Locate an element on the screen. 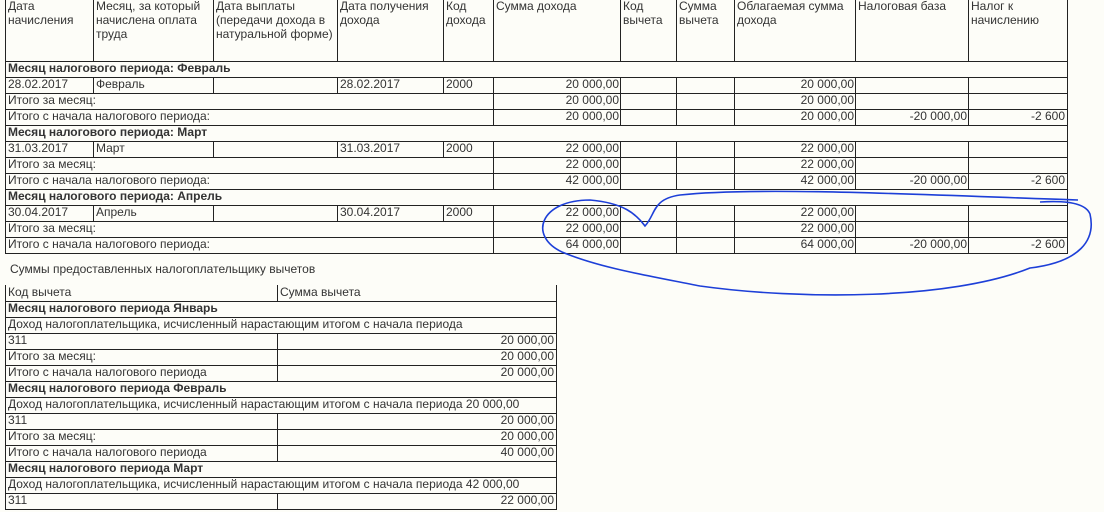 This screenshot has width=1104, height=512. column-header: Дата начисления is located at coordinates (49, 31).